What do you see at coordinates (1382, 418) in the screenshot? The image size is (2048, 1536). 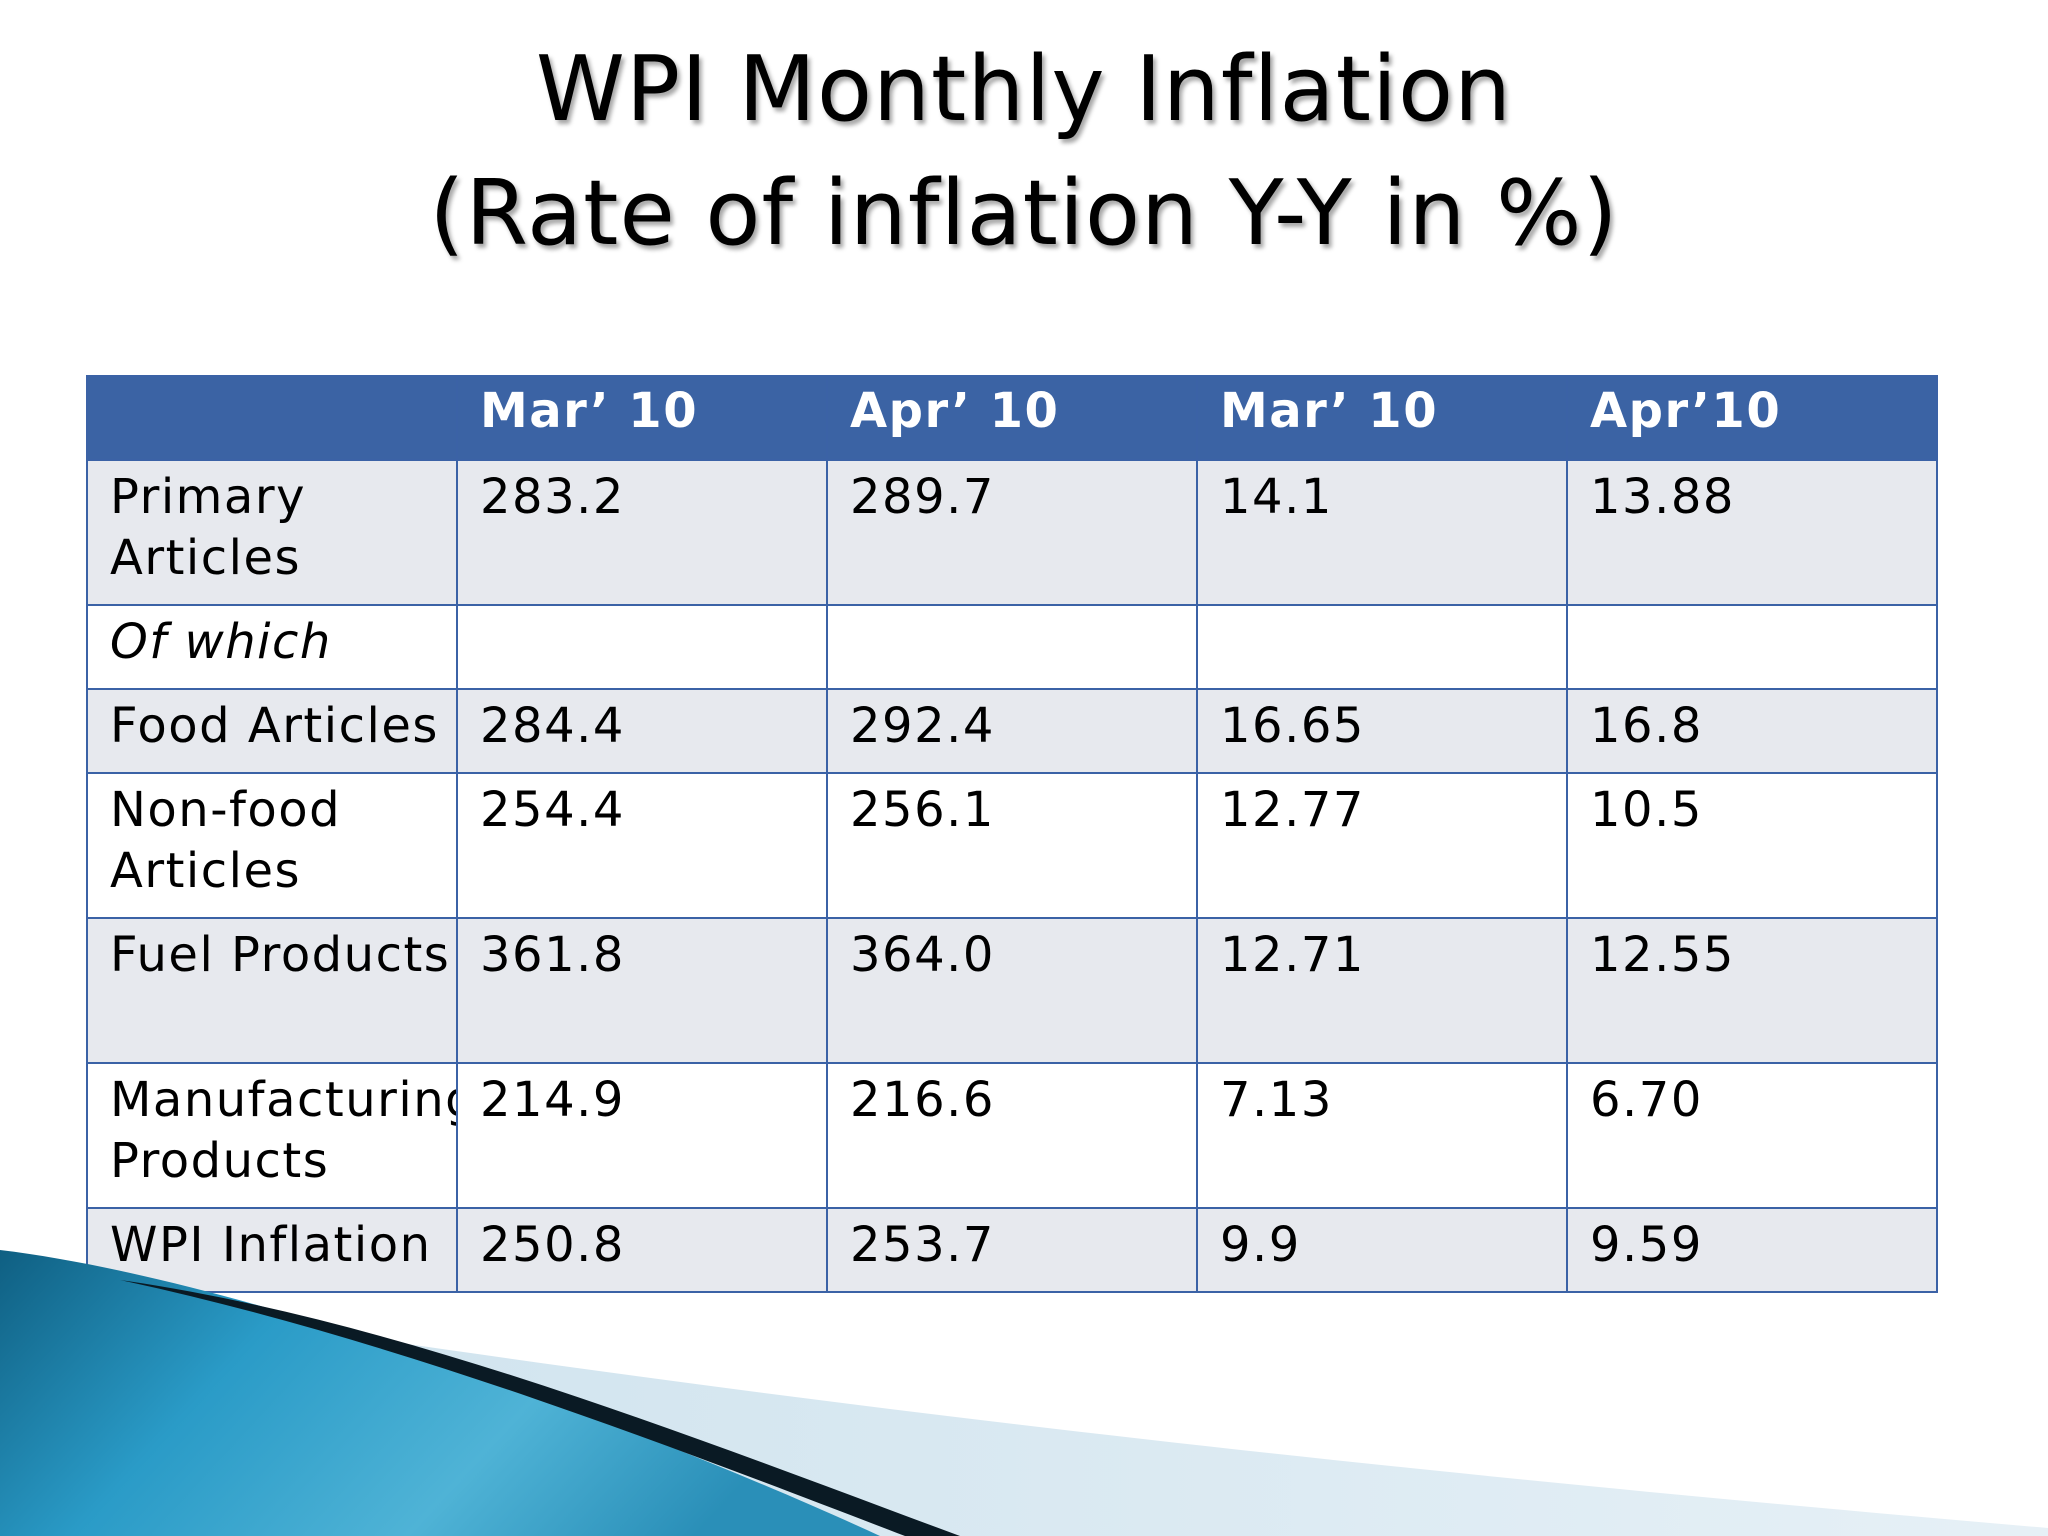 I see `header-cell-mar10-rate: Mar’ 10` at bounding box center [1382, 418].